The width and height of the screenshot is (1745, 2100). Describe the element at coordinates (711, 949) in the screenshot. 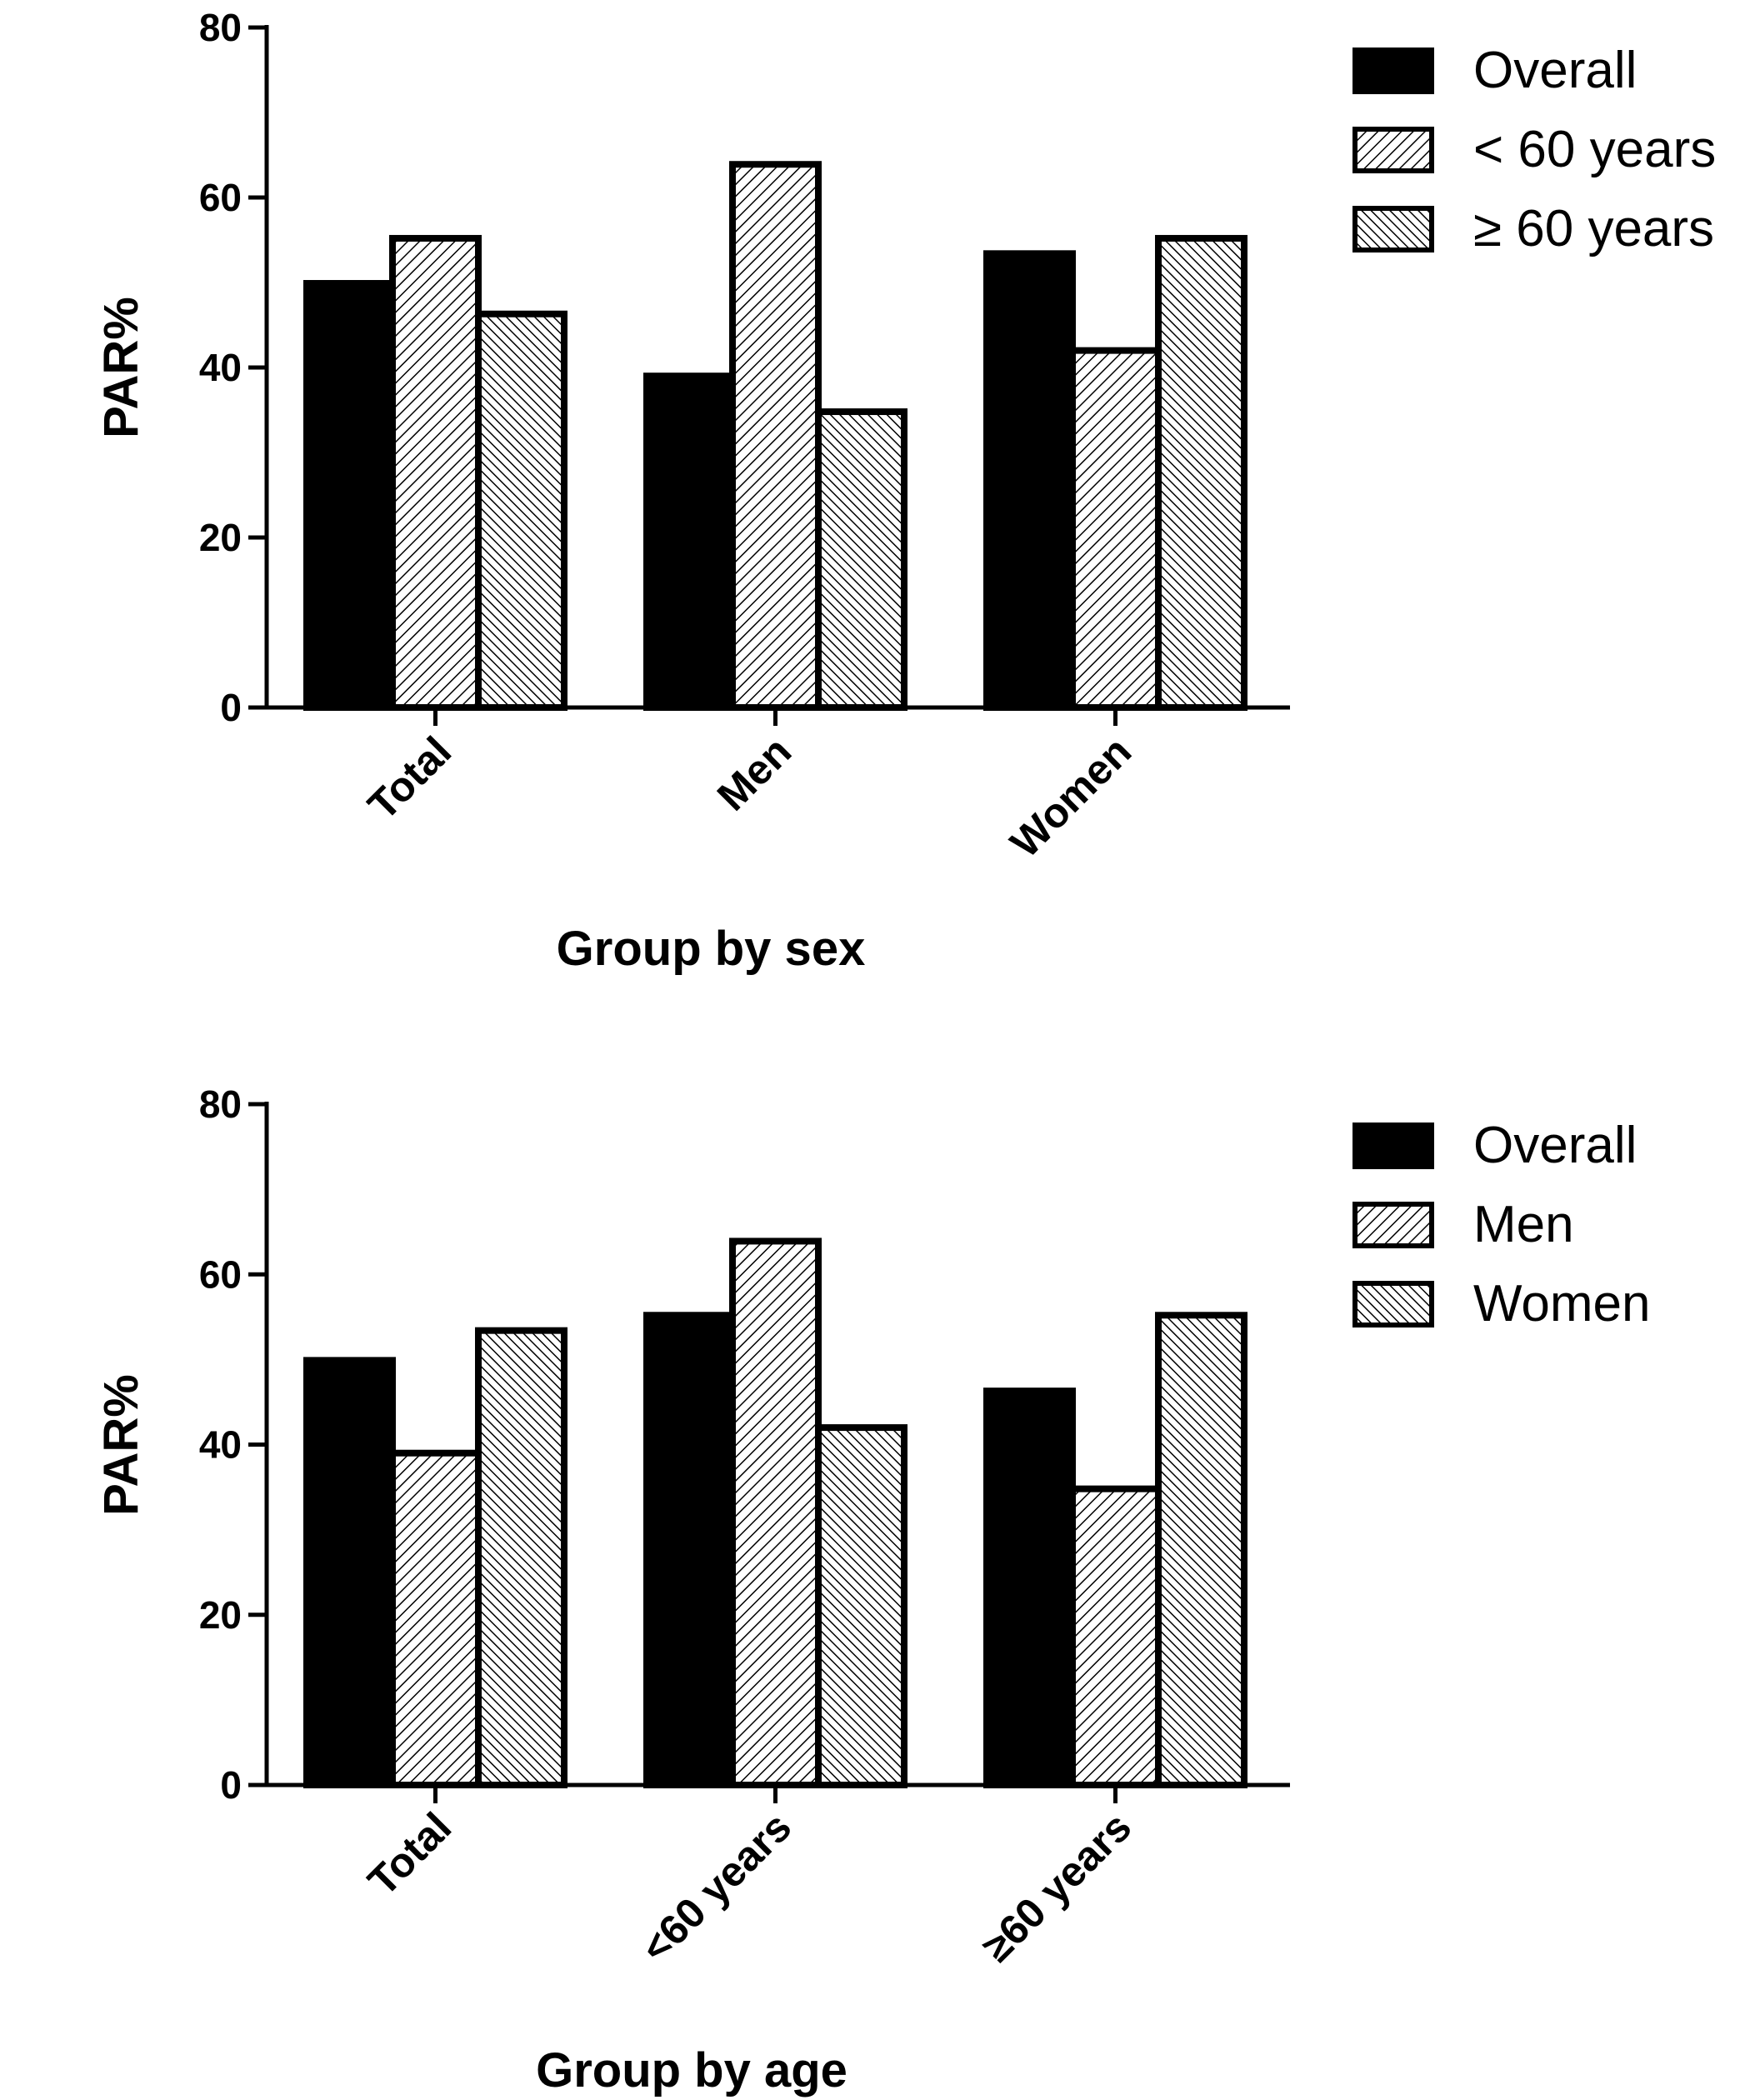

I see `x-axis-title: Group by sex` at that location.